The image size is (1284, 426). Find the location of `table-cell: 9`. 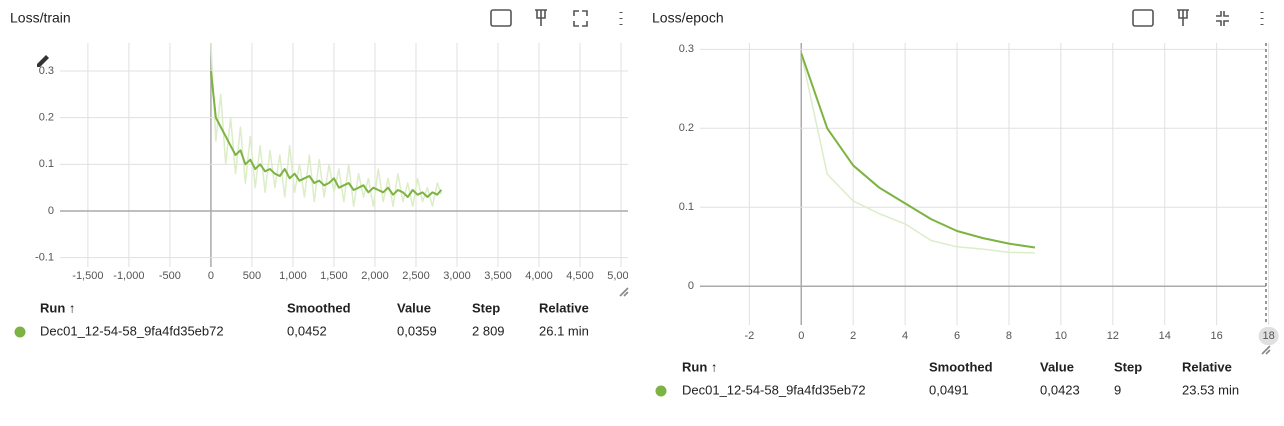

table-cell: 9 is located at coordinates (1117, 389).